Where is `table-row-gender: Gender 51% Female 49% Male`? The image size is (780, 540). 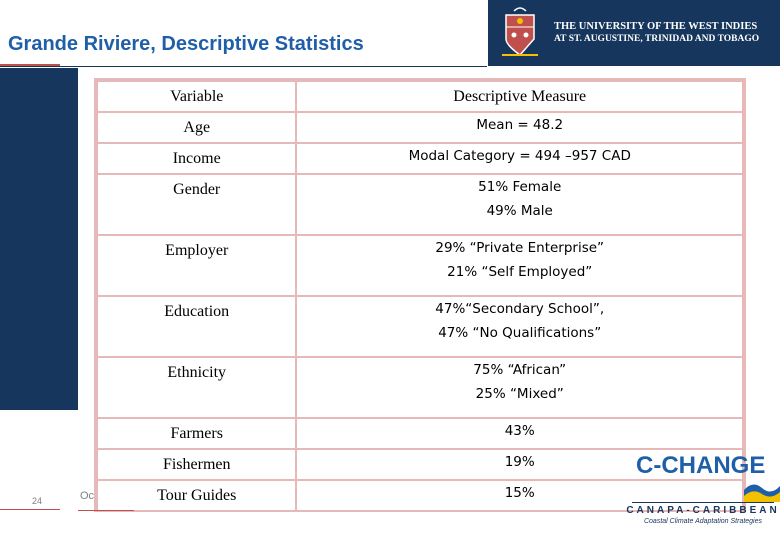
table-row-gender: Gender 51% Female 49% Male is located at coordinates (419, 204).